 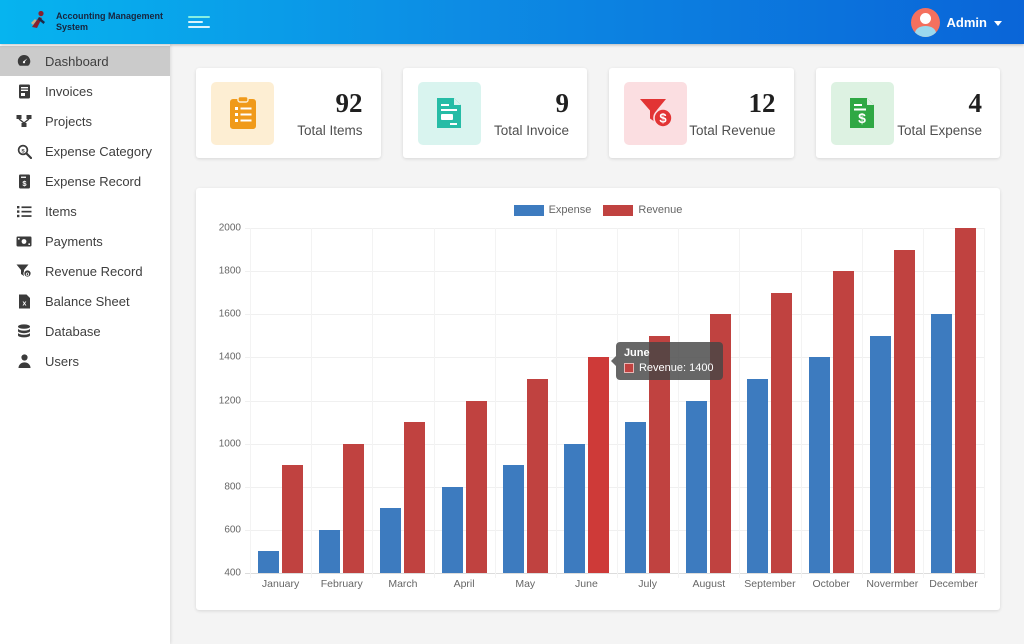 What do you see at coordinates (598, 210) in the screenshot?
I see `chart-legend: Expense Revenue` at bounding box center [598, 210].